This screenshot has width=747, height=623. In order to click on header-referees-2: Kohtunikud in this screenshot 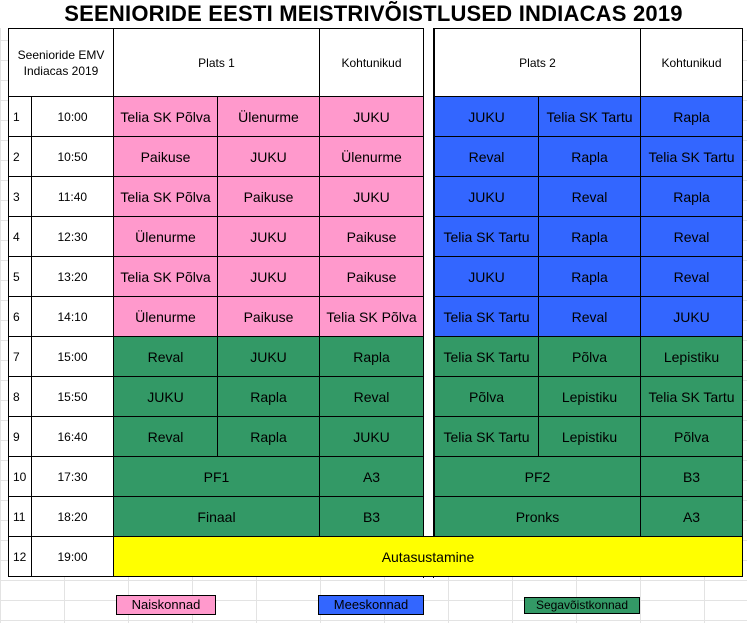, I will do `click(691, 62)`.